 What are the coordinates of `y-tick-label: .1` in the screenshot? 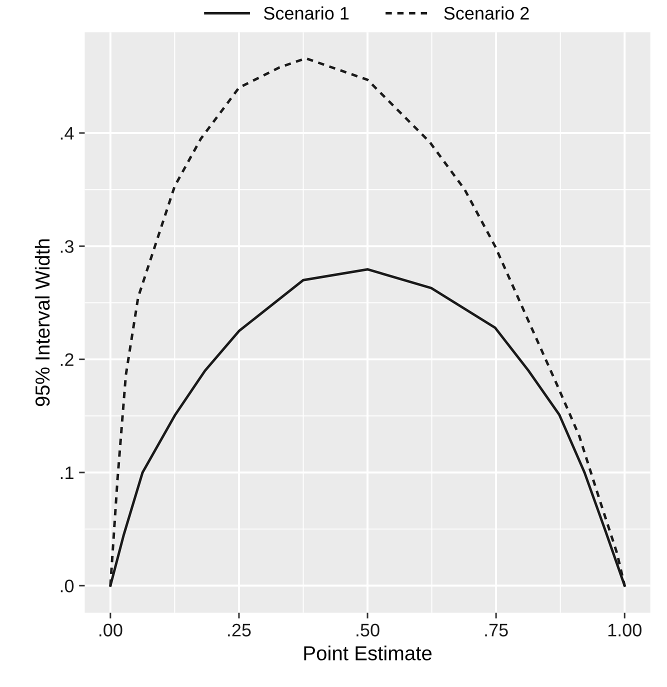 It's located at (67, 473).